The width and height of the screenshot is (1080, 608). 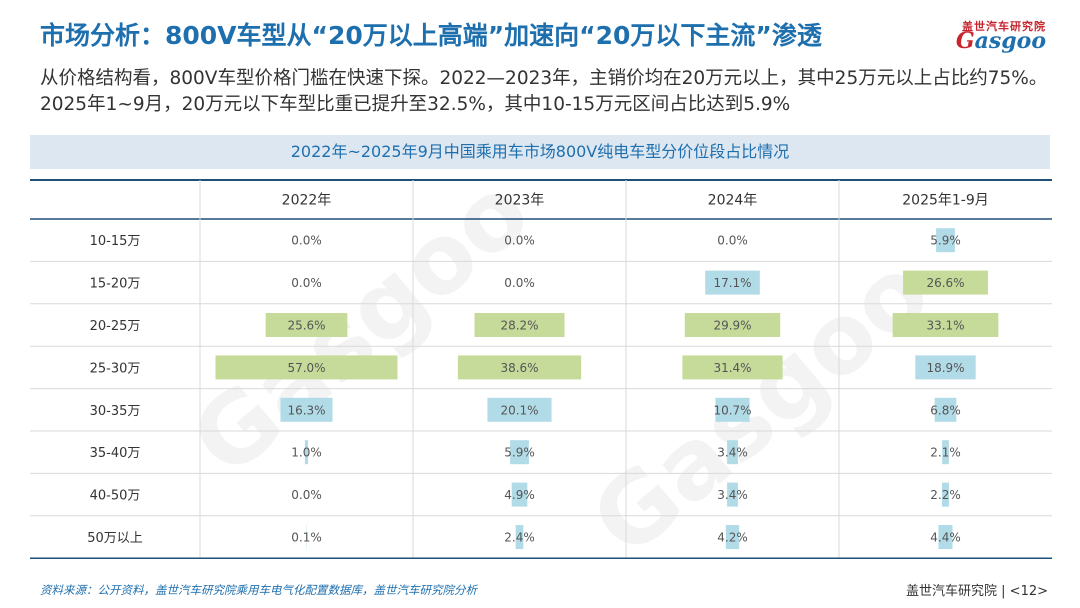 I want to click on page-title: 市场分析：800V车型从“20万以上高端”加速向“20万以下主流”渗透, so click(x=431, y=35).